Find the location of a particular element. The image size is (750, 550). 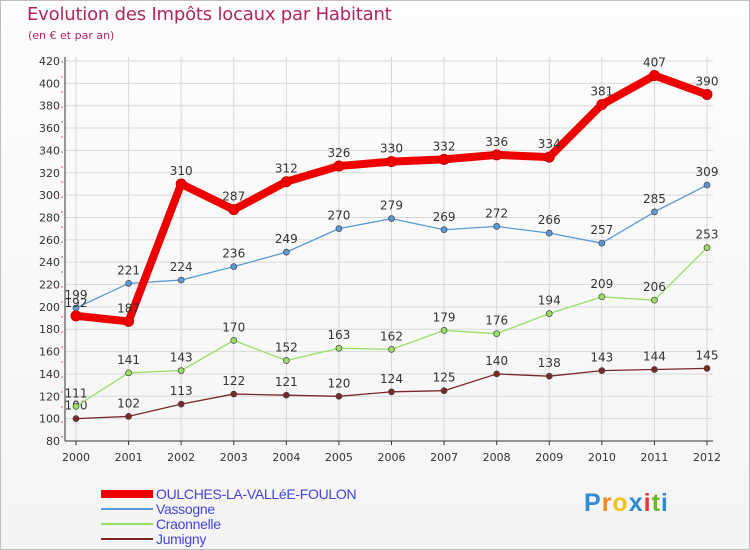

y-tick-label: 200 is located at coordinates (49, 307).